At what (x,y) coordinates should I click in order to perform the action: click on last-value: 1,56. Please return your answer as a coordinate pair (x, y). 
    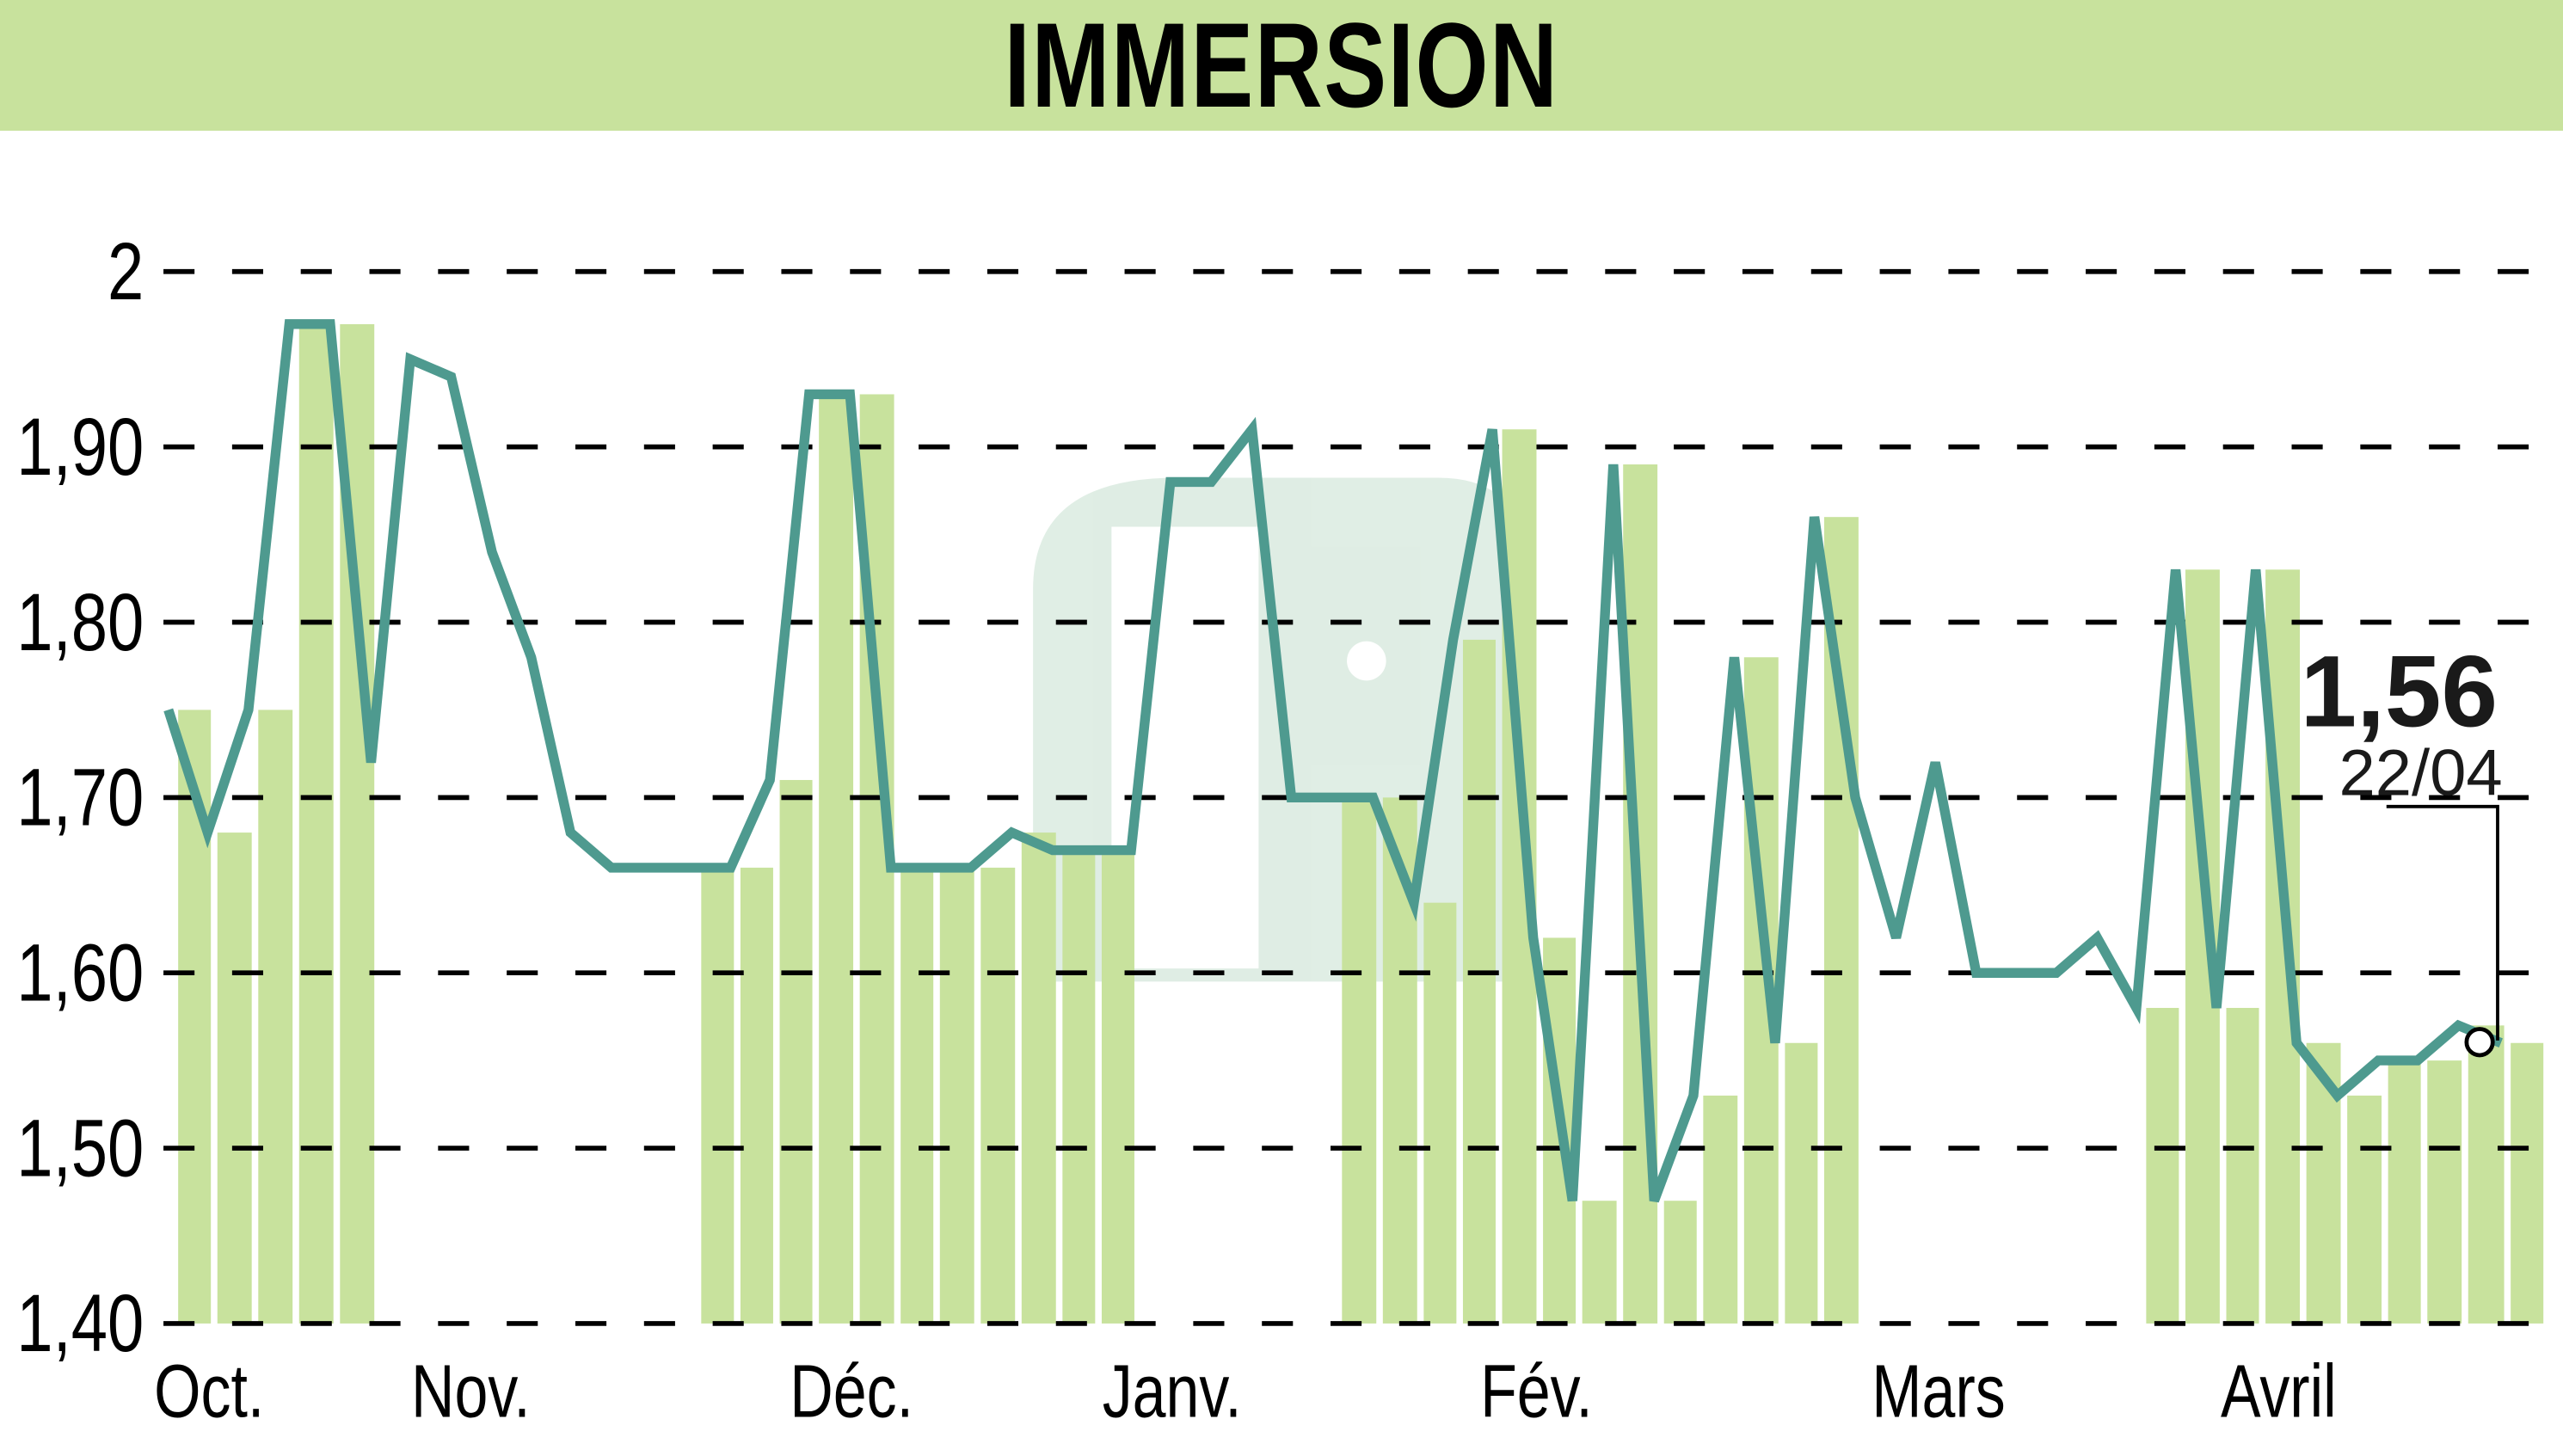
    Looking at the image, I should click on (2399, 692).